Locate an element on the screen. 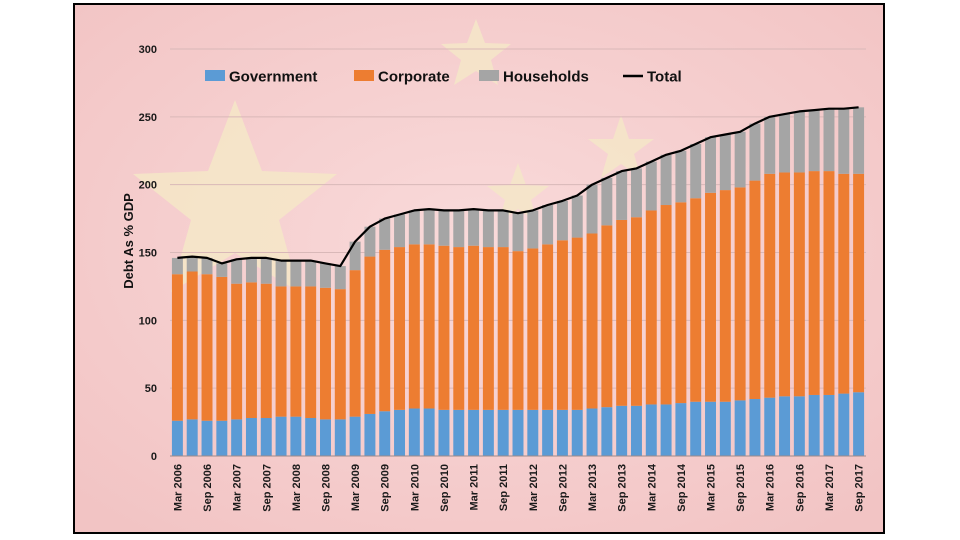 This screenshot has height=540, width=960. x-tick-label: Mar 2007 is located at coordinates (238, 487).